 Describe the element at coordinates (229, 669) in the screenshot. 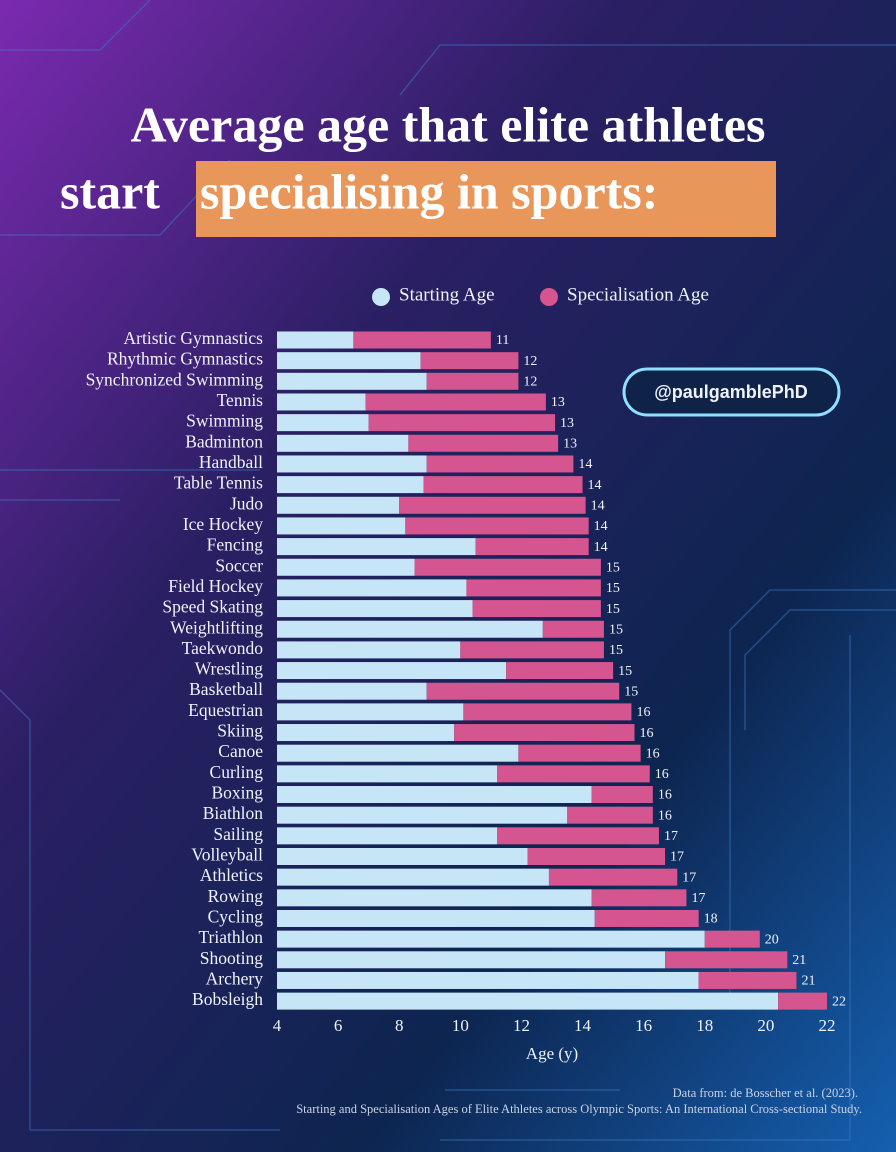

I see `y-tick-label: Wrestling` at that location.